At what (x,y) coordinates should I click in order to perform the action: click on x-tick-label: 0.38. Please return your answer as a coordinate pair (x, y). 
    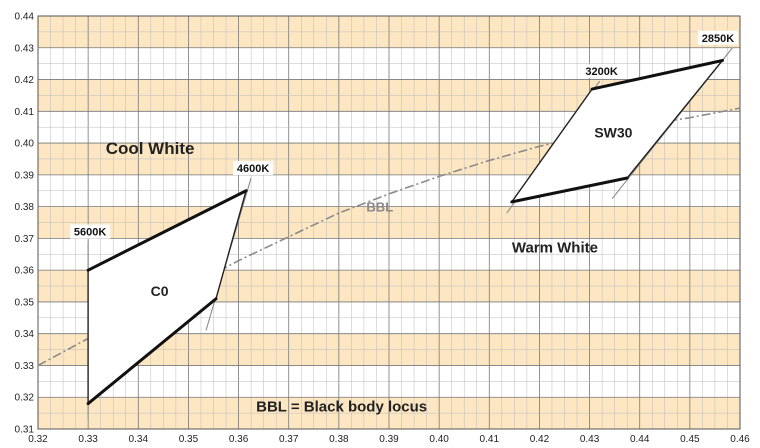
    Looking at the image, I should click on (339, 439).